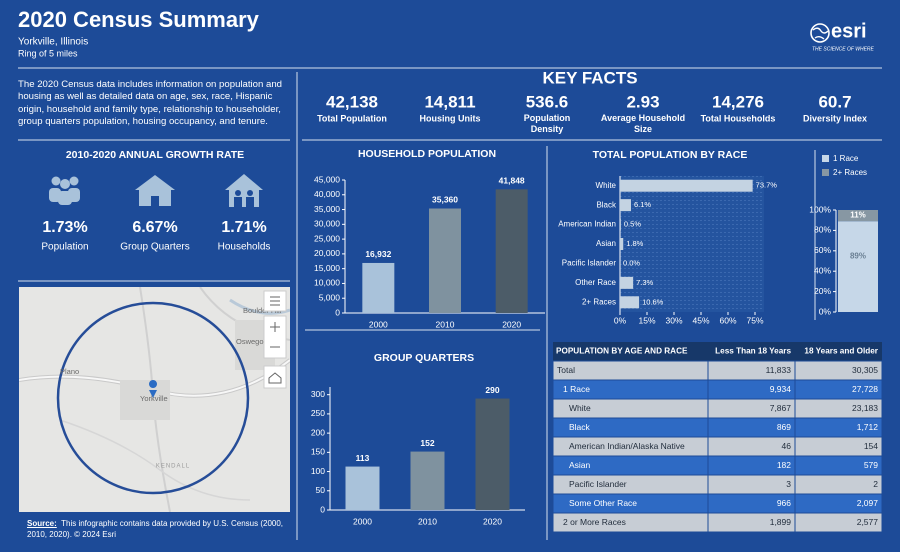  I want to click on map-pin, so click(153, 389).